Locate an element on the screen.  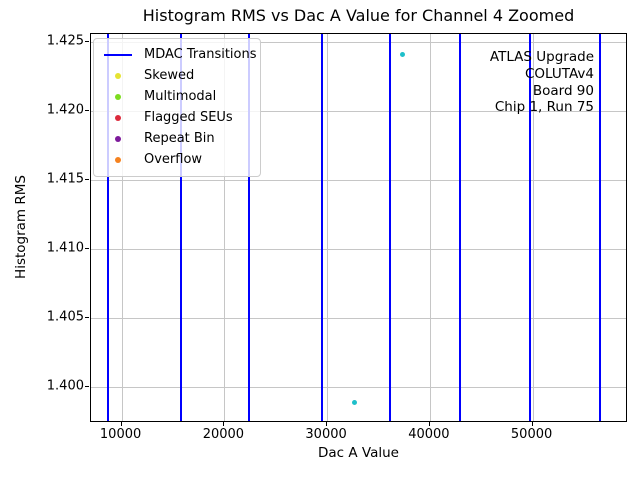
annotation-line: ATLAS Upgrade is located at coordinates (541, 57).